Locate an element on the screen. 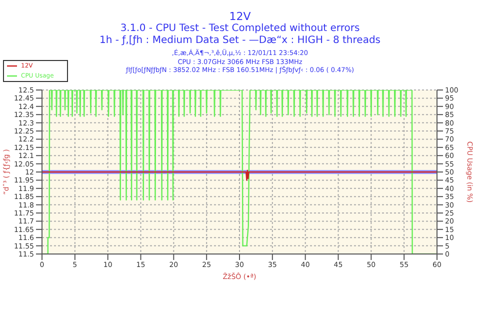 Image resolution: width=480 pixels, height=320 pixels. chart-title: 12V is located at coordinates (240, 16).